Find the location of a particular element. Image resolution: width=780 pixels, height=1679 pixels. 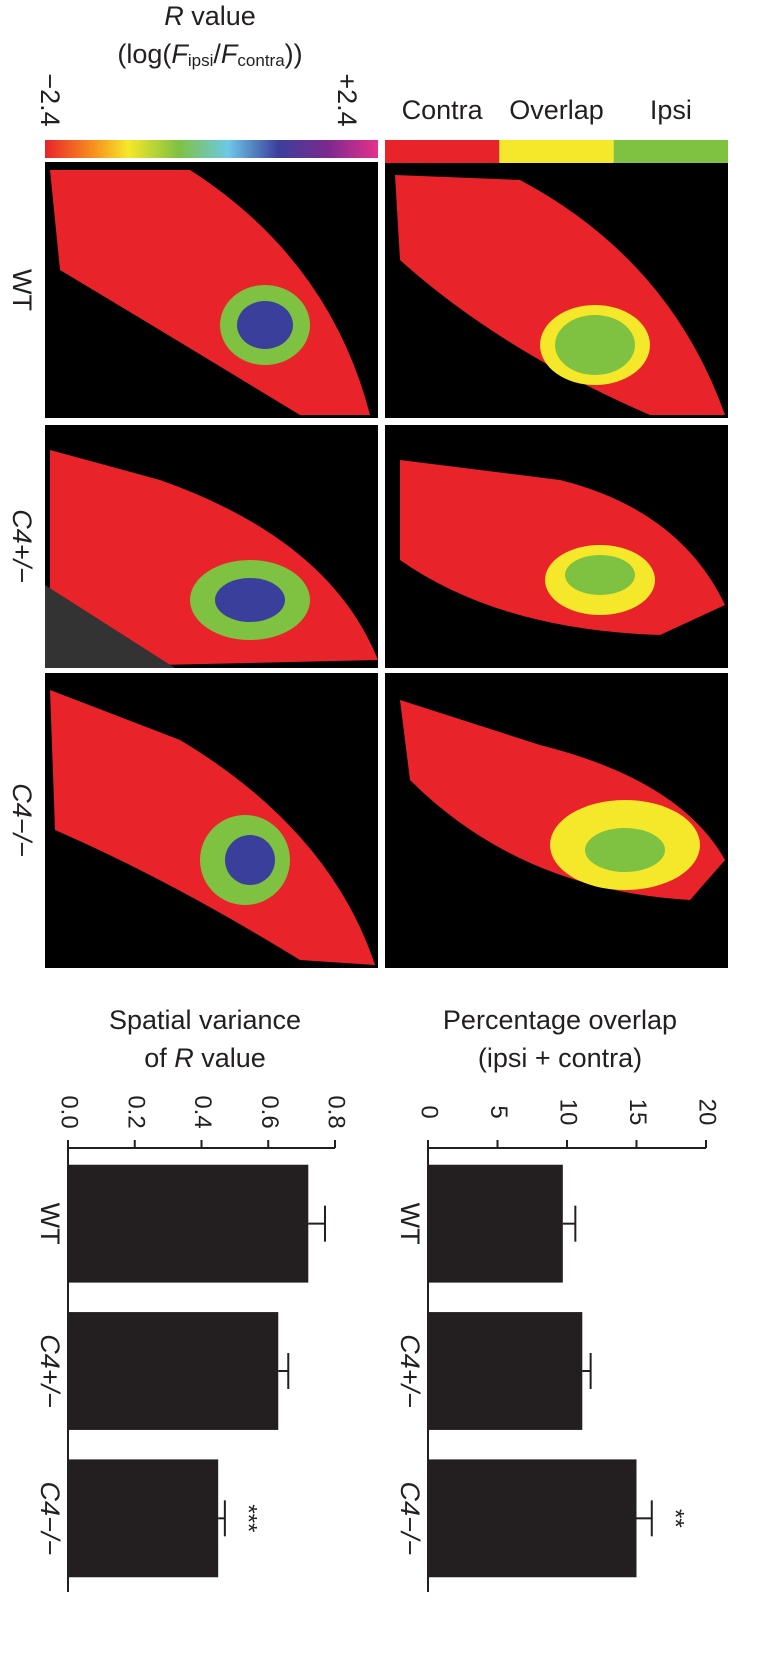

x-tick-label: 0 is located at coordinates (429, 1111).